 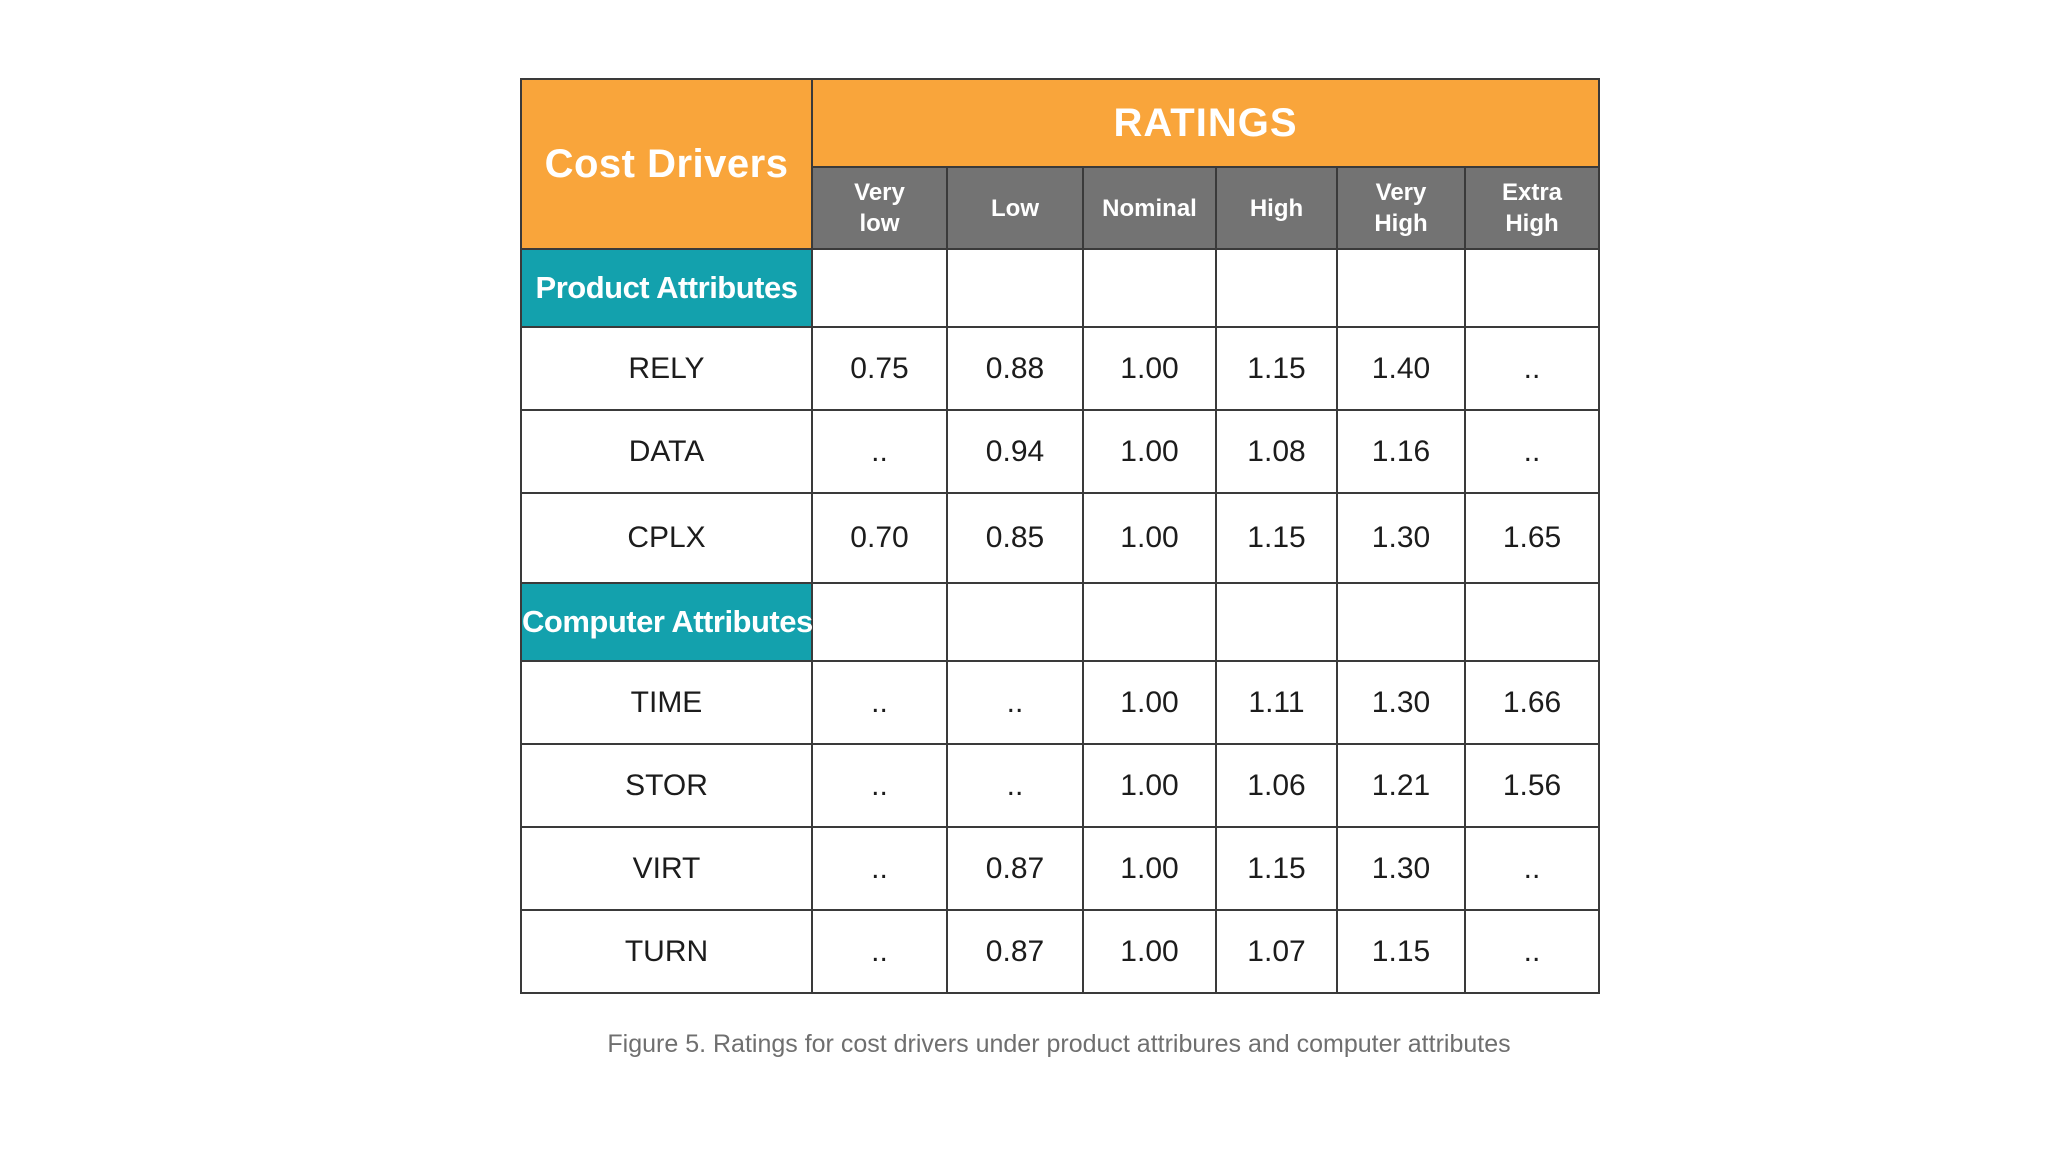 I want to click on level-very-high: Very High, so click(x=1401, y=208).